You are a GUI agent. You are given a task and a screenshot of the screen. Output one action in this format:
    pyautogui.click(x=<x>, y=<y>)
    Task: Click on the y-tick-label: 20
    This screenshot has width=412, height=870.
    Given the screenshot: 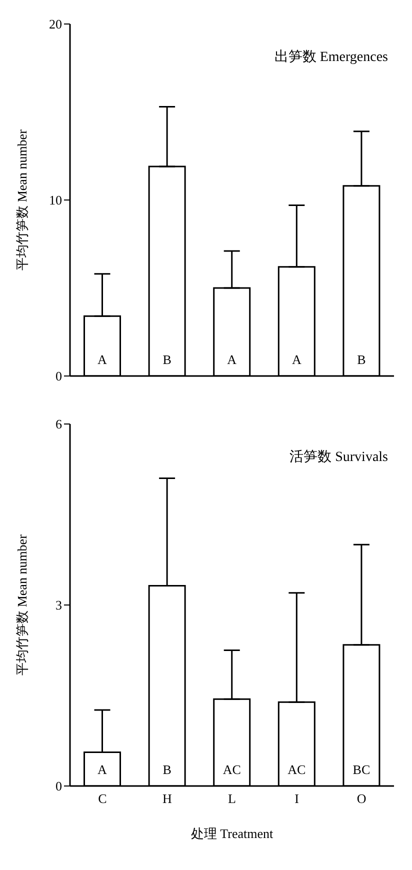 What is the action you would take?
    pyautogui.click(x=55, y=24)
    